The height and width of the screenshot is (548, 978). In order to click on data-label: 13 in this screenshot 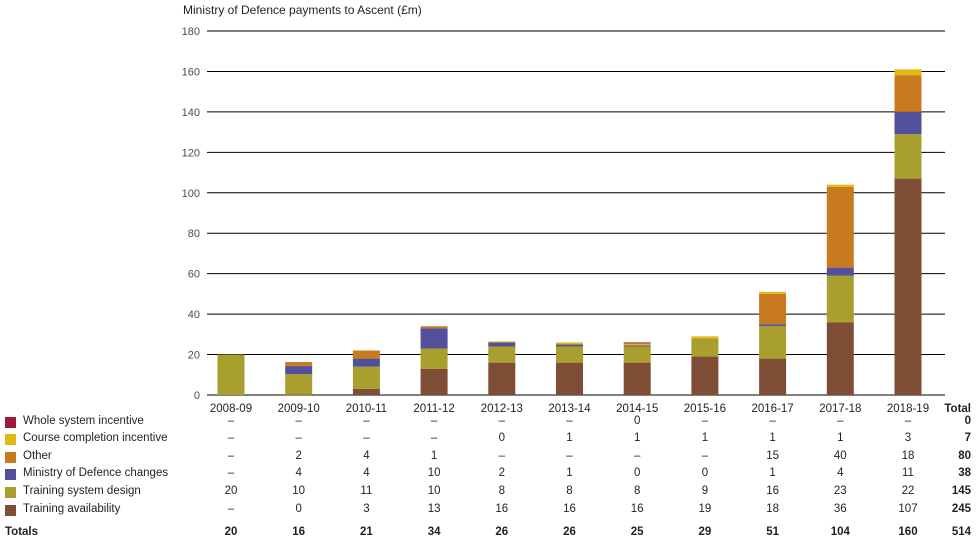, I will do `click(434, 509)`.